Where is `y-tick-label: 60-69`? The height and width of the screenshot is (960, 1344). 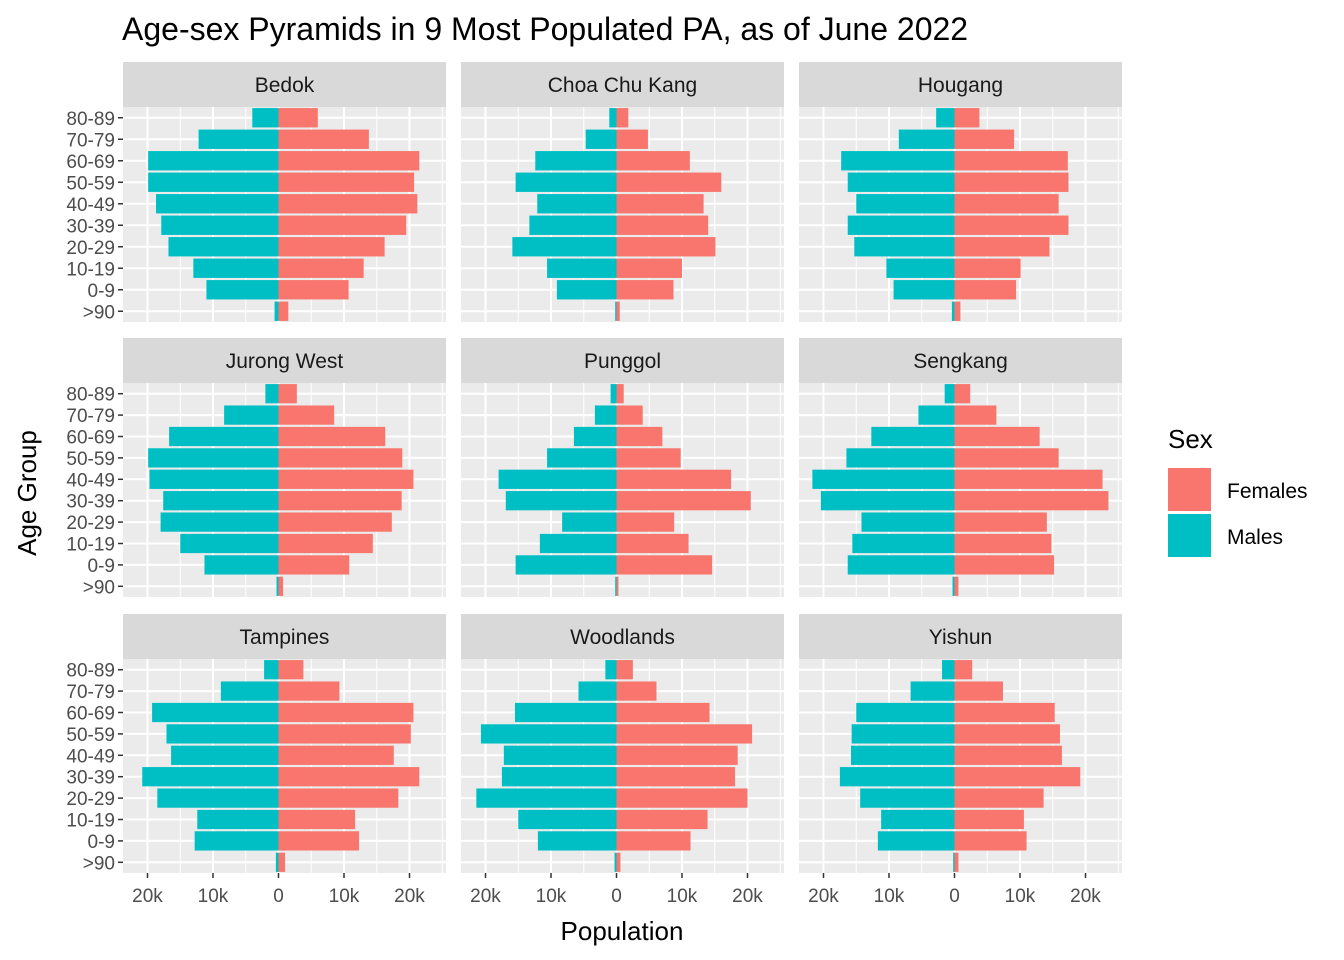 y-tick-label: 60-69 is located at coordinates (90, 162).